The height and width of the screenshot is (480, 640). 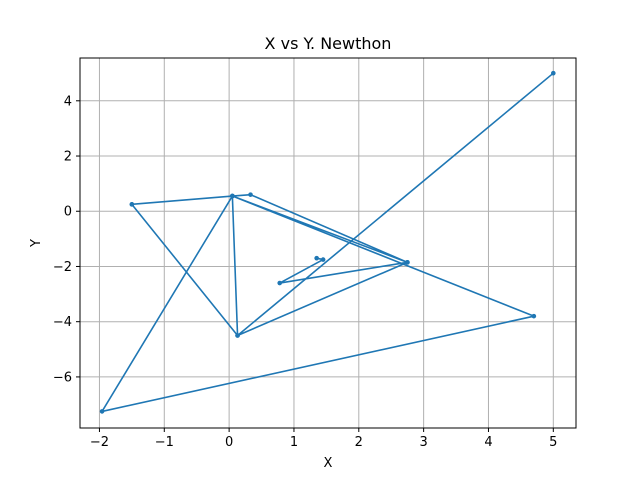 What do you see at coordinates (359, 442) in the screenshot?
I see `x-tick-label: 2` at bounding box center [359, 442].